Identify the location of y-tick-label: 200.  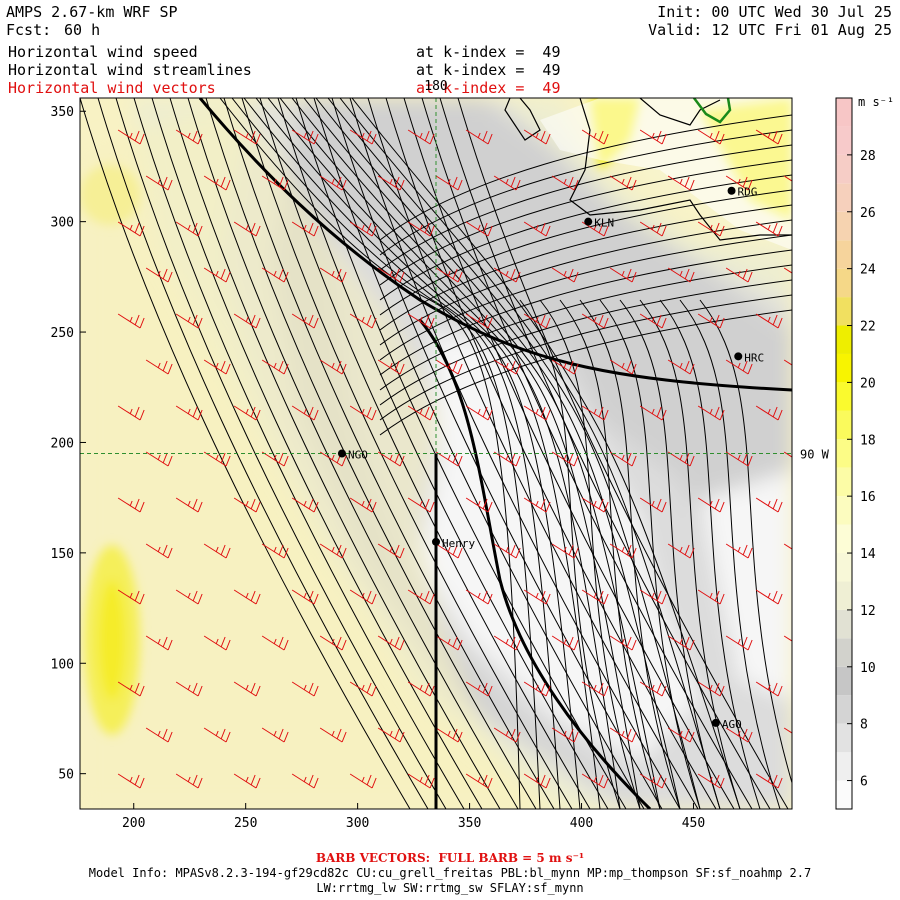
(62, 443).